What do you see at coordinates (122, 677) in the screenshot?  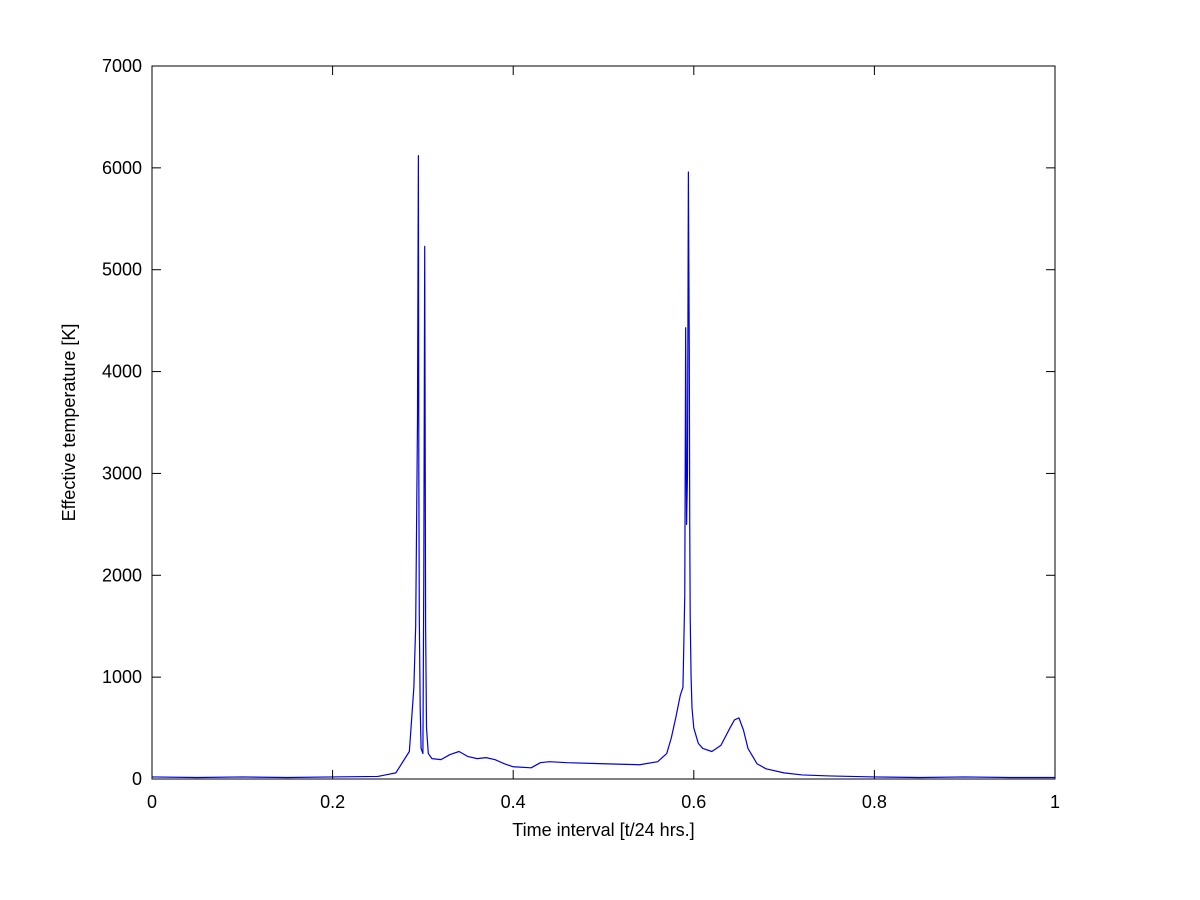 I see `y-tick-label: 1000` at bounding box center [122, 677].